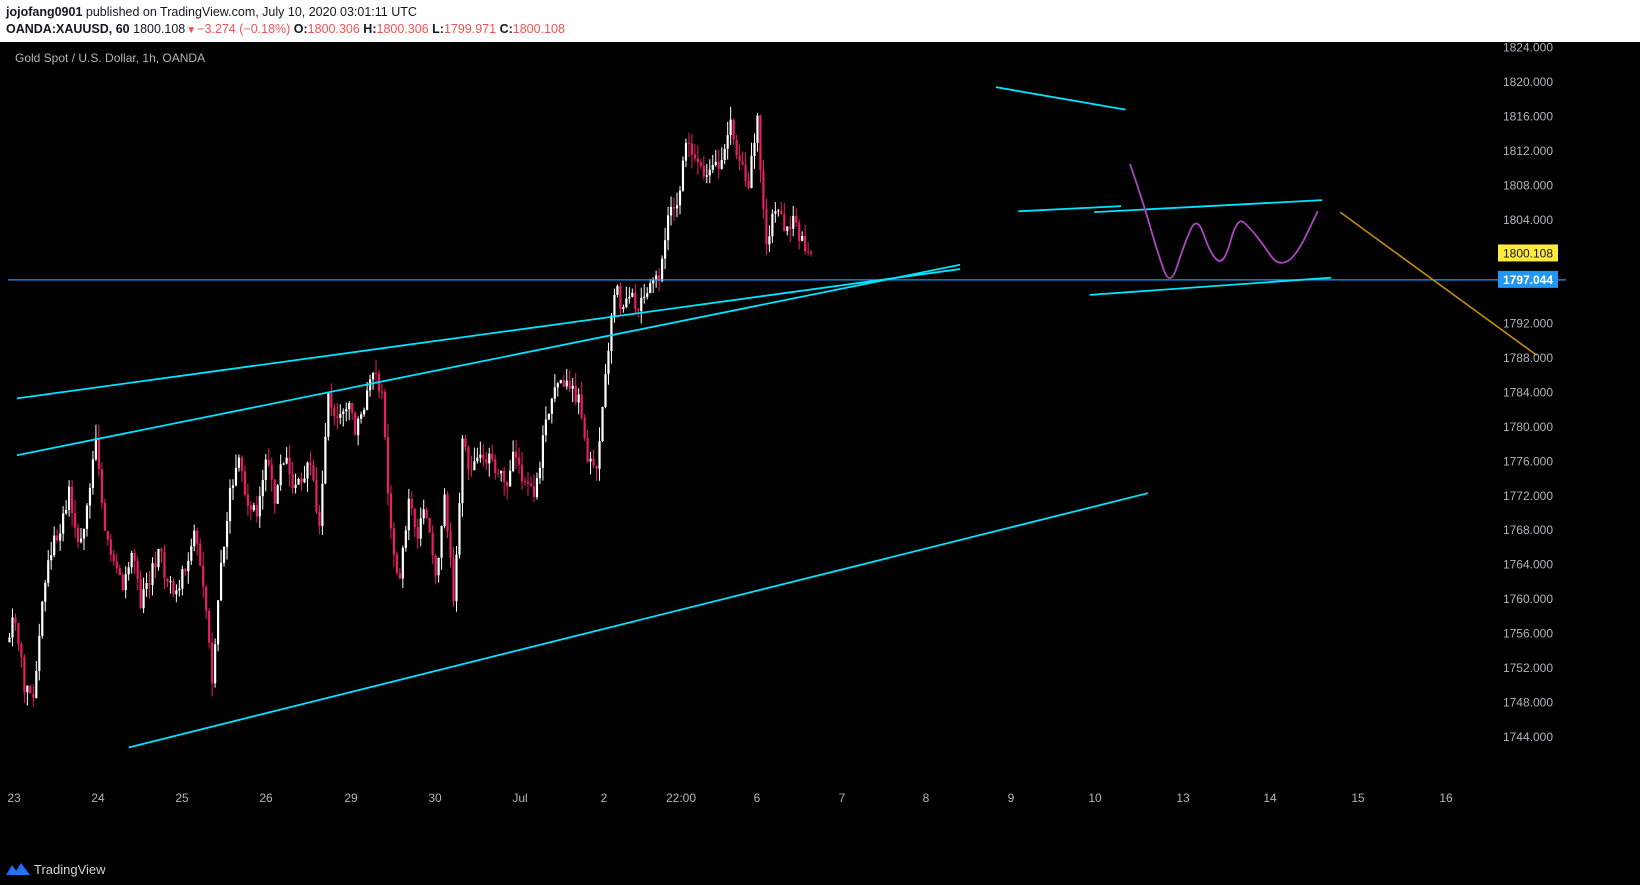 The image size is (1640, 885). What do you see at coordinates (1528, 358) in the screenshot?
I see `y-tick-label: 1788.000` at bounding box center [1528, 358].